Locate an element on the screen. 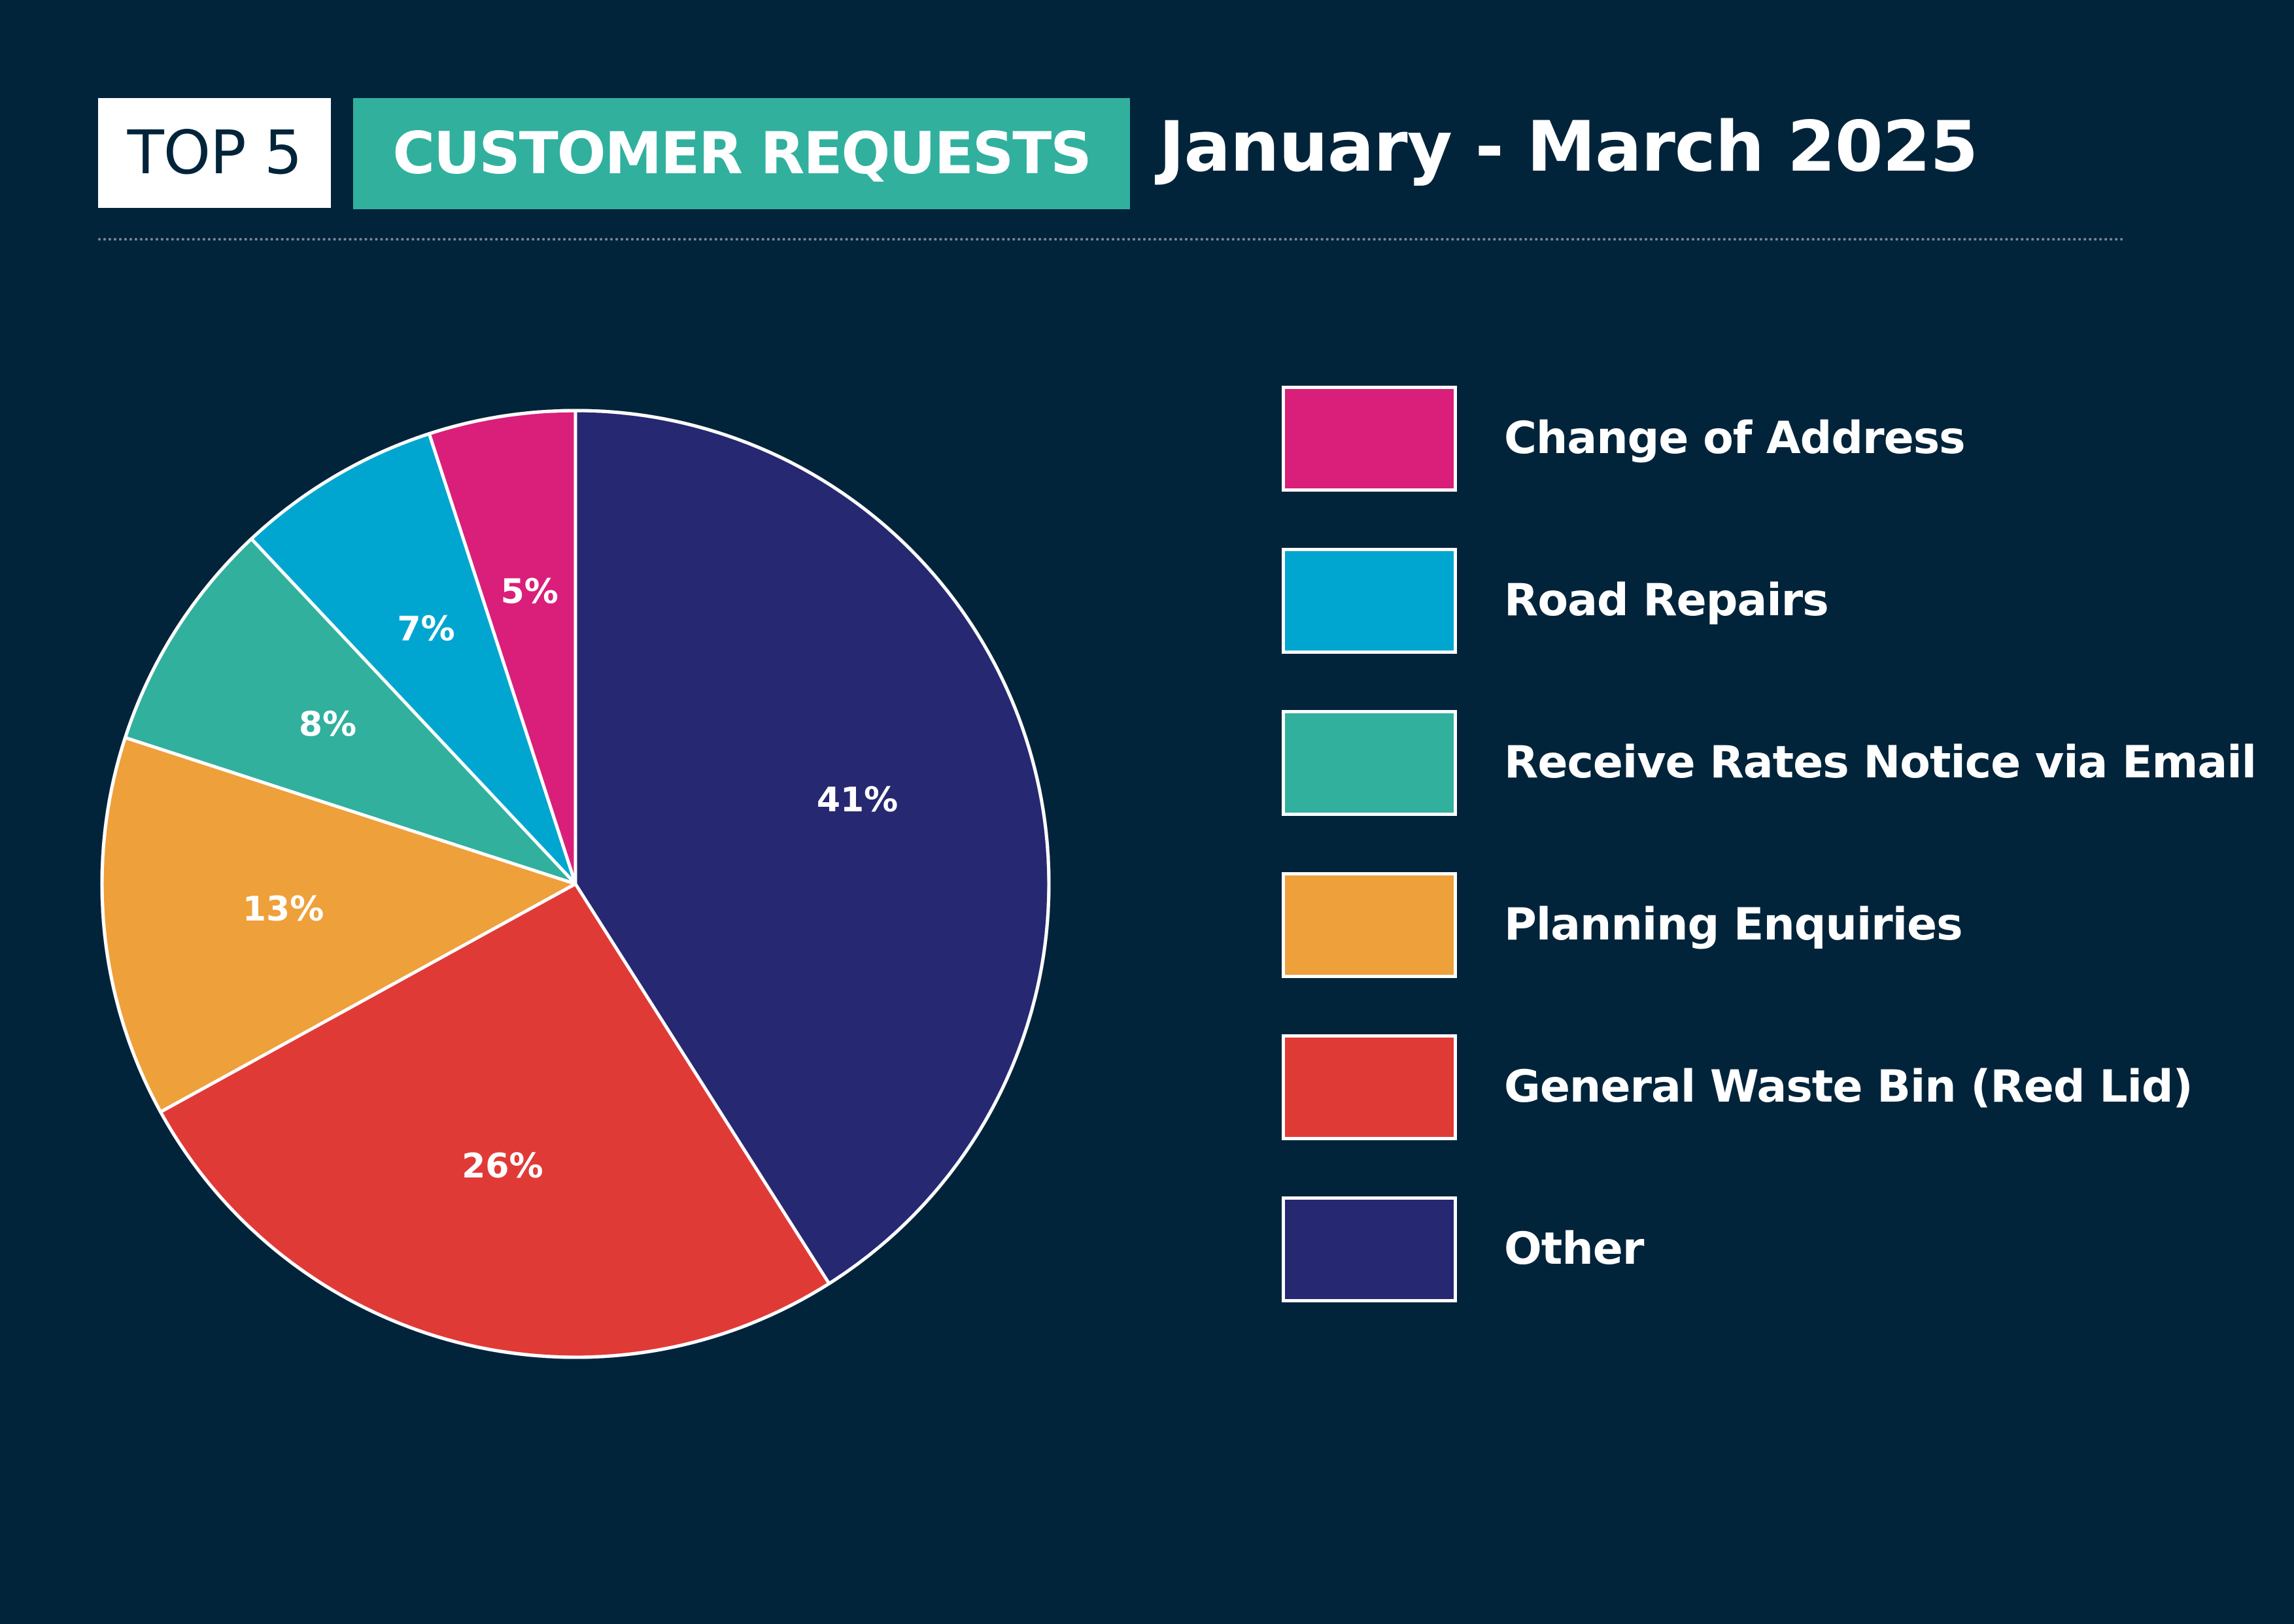  legend-item-general-waste-bin-red-lid: General Waste Bin (Red Lid) is located at coordinates (1785, 1089).